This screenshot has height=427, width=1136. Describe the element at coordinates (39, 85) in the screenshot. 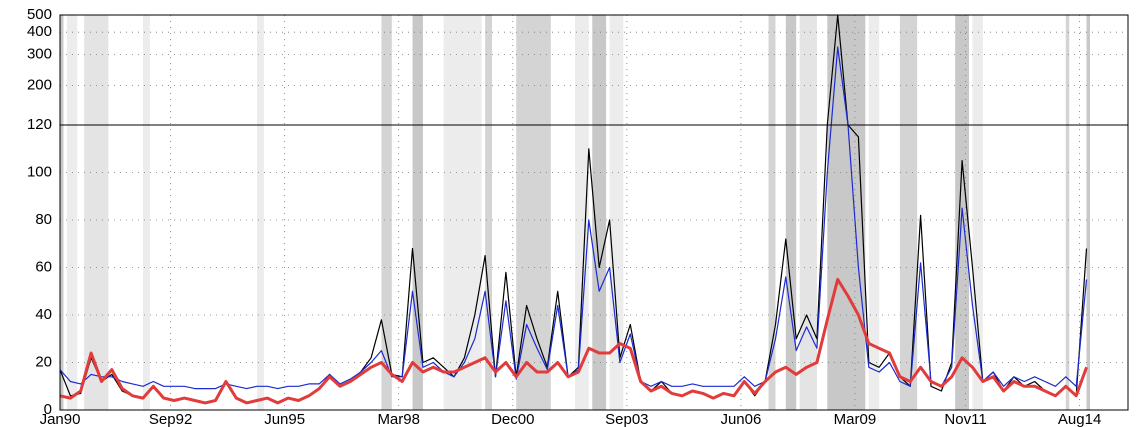

I see `y2-tick-label: 200` at that location.